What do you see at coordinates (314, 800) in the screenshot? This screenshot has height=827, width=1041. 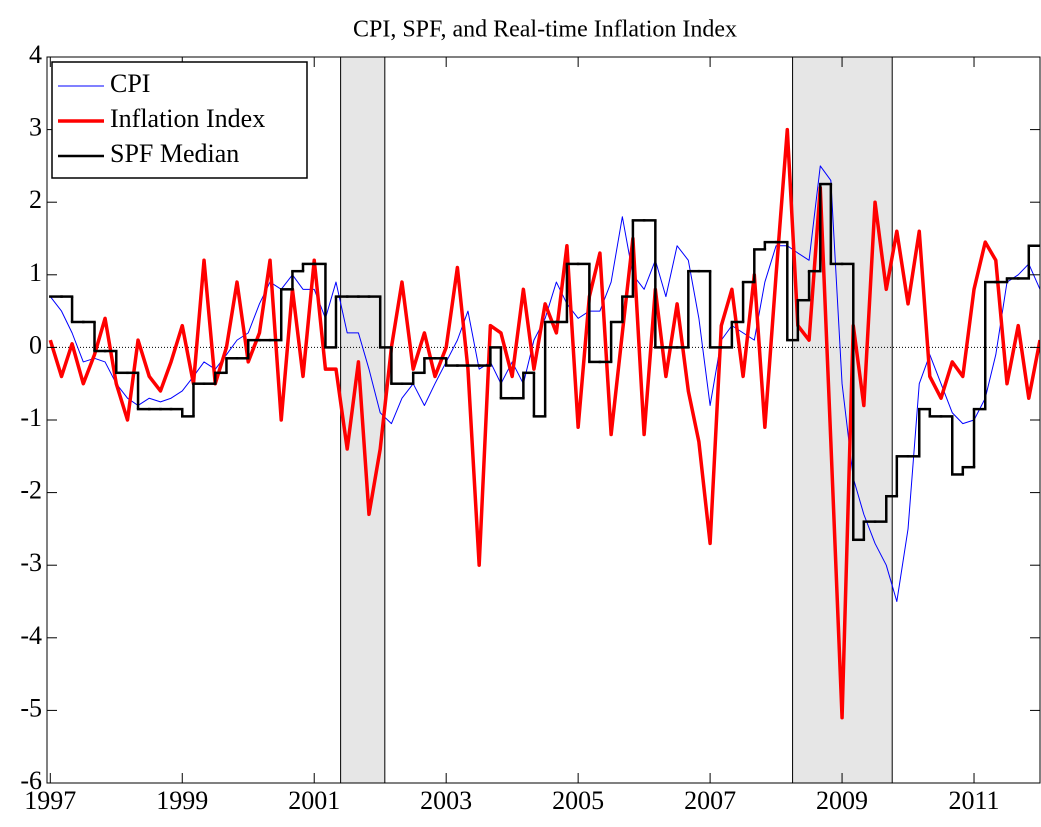 I see `x-tick-label: 2001` at bounding box center [314, 800].